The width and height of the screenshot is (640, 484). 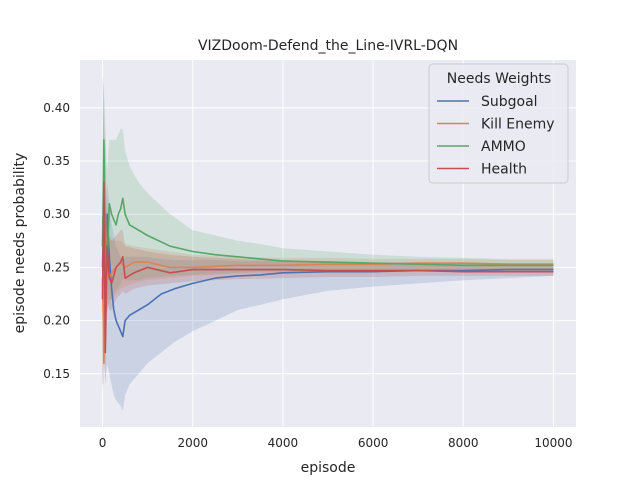 What do you see at coordinates (56, 267) in the screenshot?
I see `y-tick-label: 0.25` at bounding box center [56, 267].